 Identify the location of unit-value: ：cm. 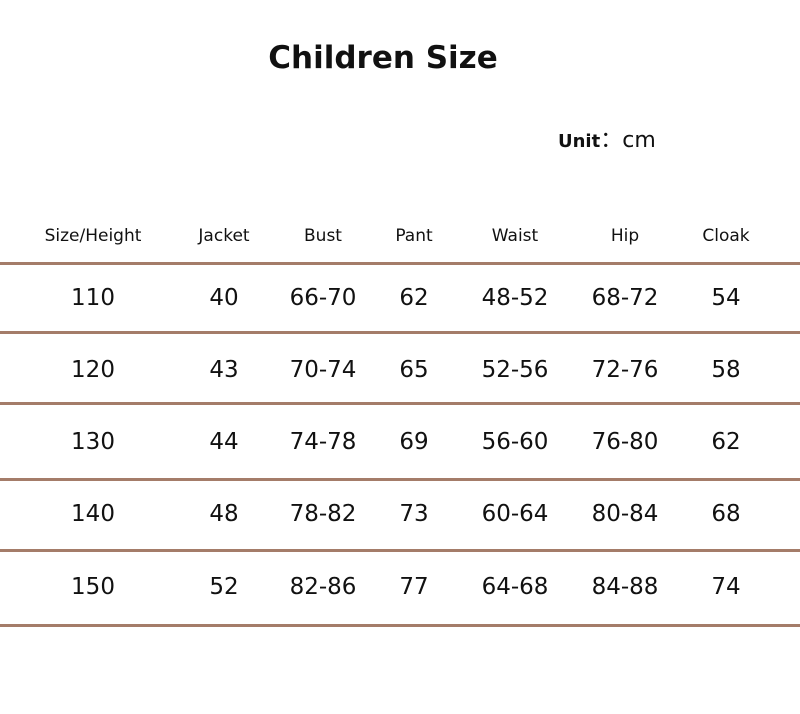
(628, 140).